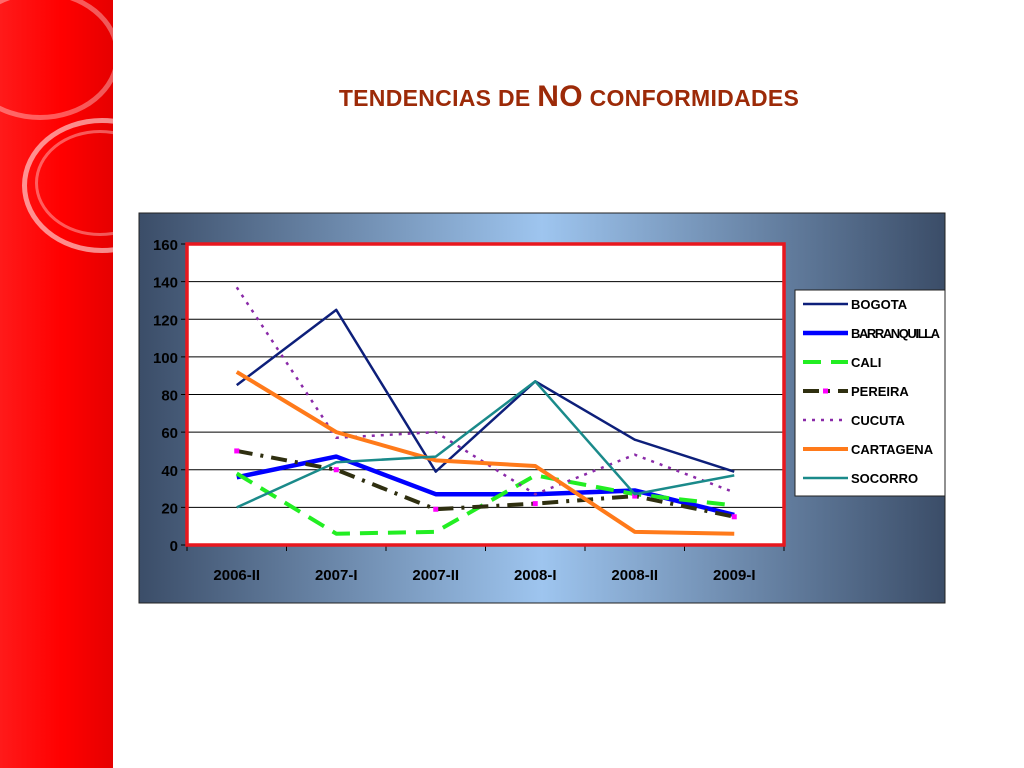 This screenshot has width=1024, height=768. Describe the element at coordinates (169, 508) in the screenshot. I see `y-tick-label: 20` at that location.